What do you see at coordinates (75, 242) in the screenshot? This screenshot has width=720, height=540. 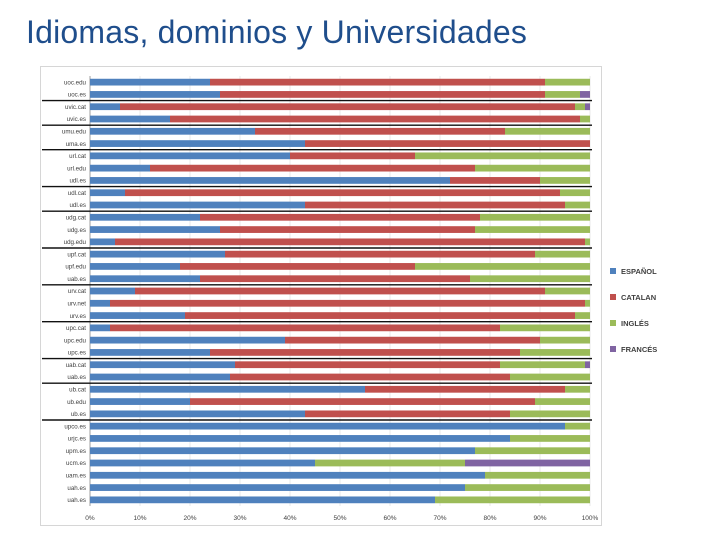 I see `category-label: udg.edu` at bounding box center [75, 242].